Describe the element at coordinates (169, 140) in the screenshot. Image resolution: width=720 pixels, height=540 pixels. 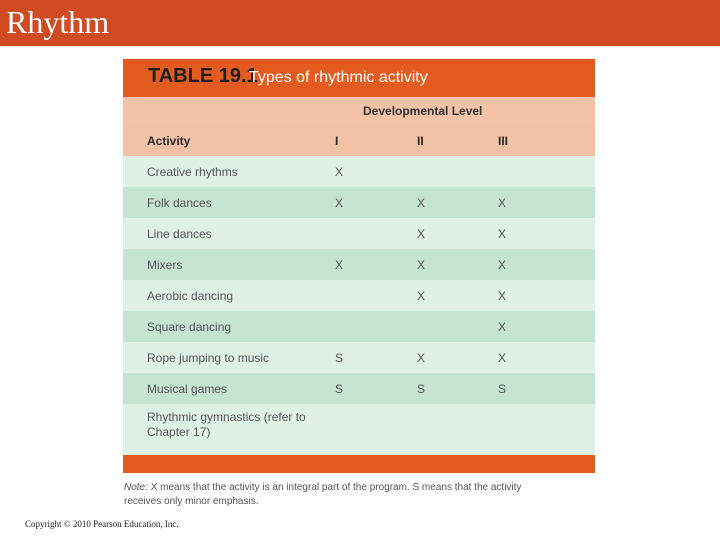
I see `column-header-activity: Activity` at that location.